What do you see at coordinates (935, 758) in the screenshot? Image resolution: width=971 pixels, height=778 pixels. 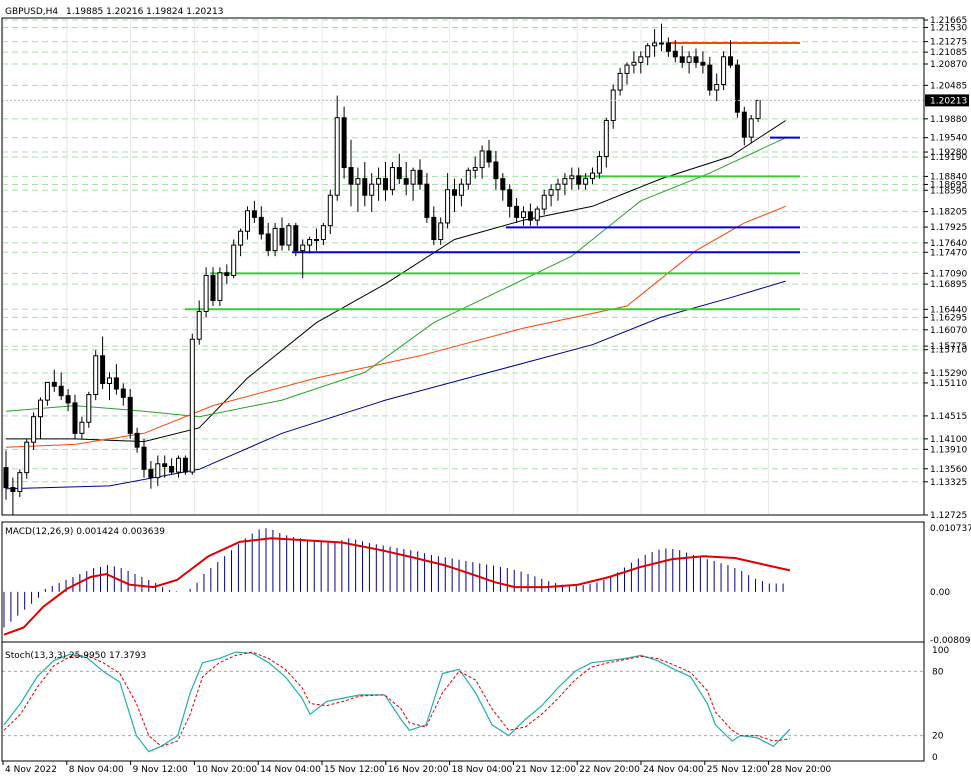 I see `stoch-tick-label: 0` at bounding box center [935, 758].